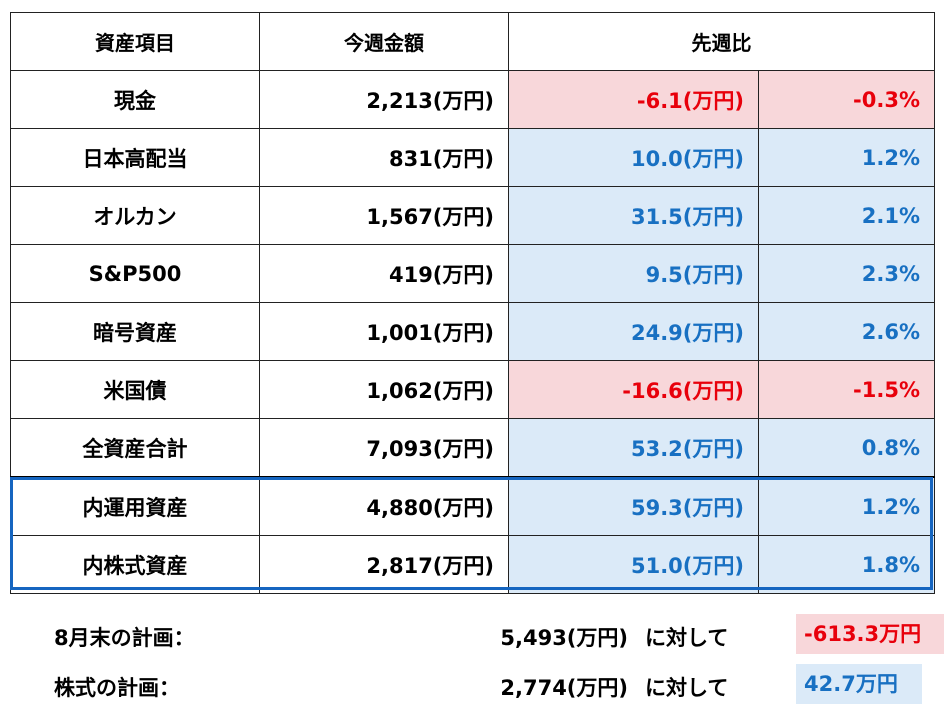  I want to click on table-row: 日本高配当 831(万円) 10.0(万円) 1.2%, so click(472, 157).